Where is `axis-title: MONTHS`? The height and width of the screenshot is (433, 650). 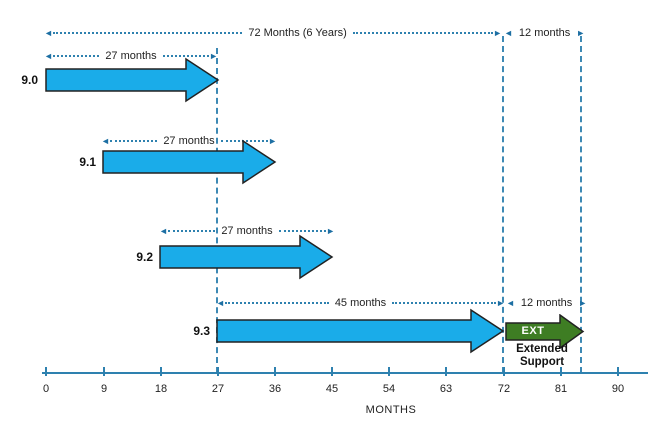 axis-title: MONTHS is located at coordinates (391, 410).